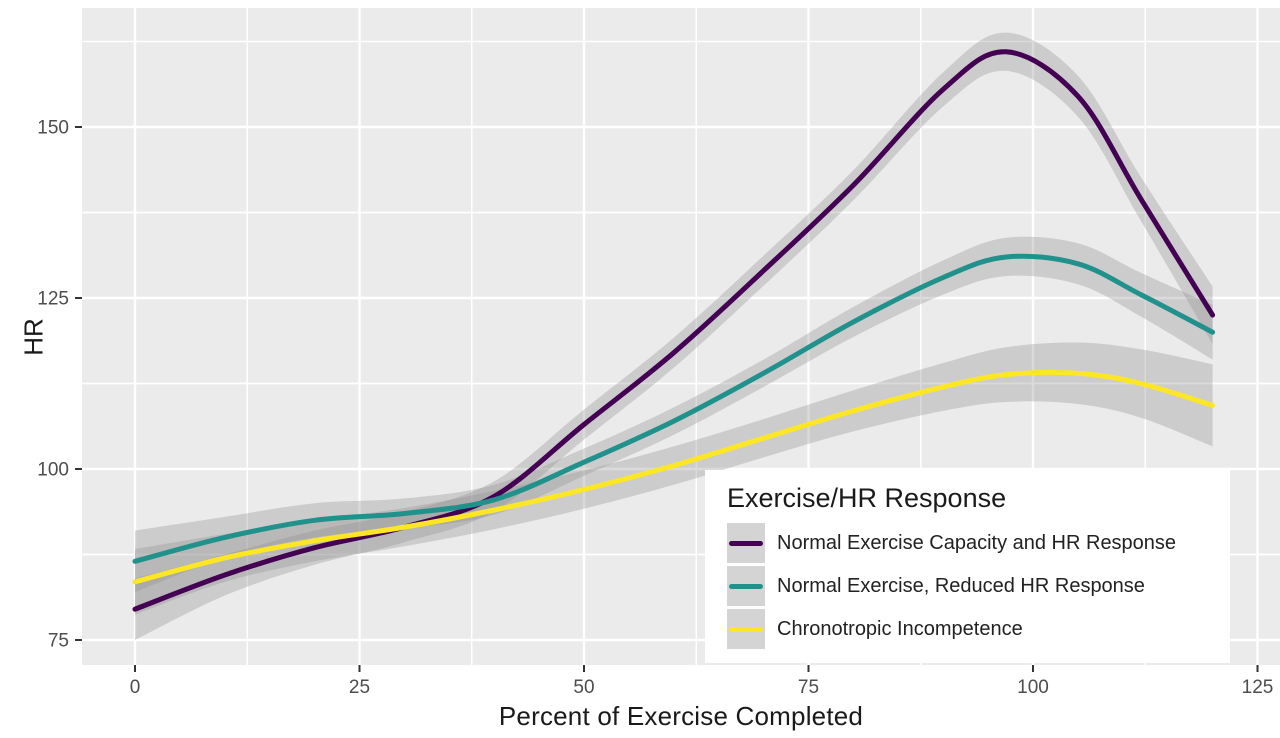  What do you see at coordinates (1033, 687) in the screenshot?
I see `x-tick-label: 100` at bounding box center [1033, 687].